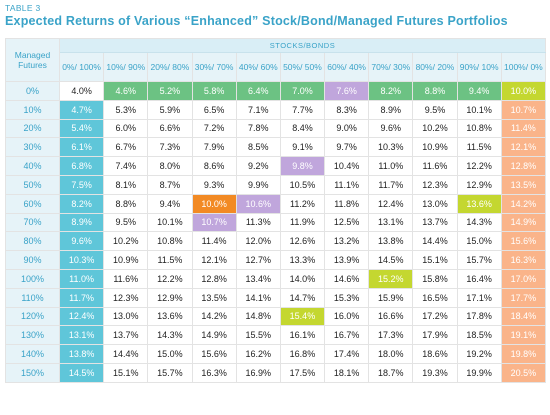 The width and height of the screenshot is (550, 415). I want to click on table-cell: 11.5%, so click(479, 147).